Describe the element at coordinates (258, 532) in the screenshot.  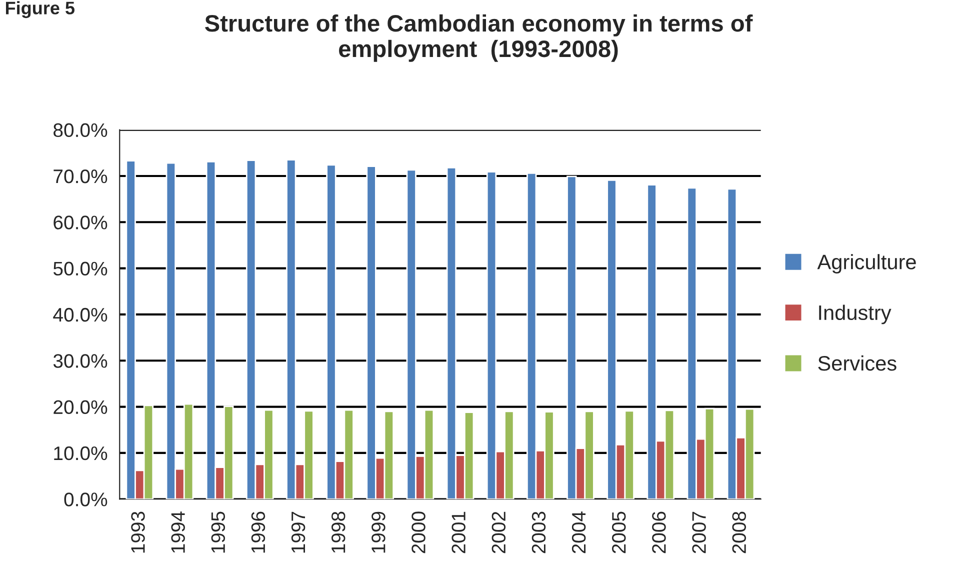
I see `x-tick-label: 1996` at that location.